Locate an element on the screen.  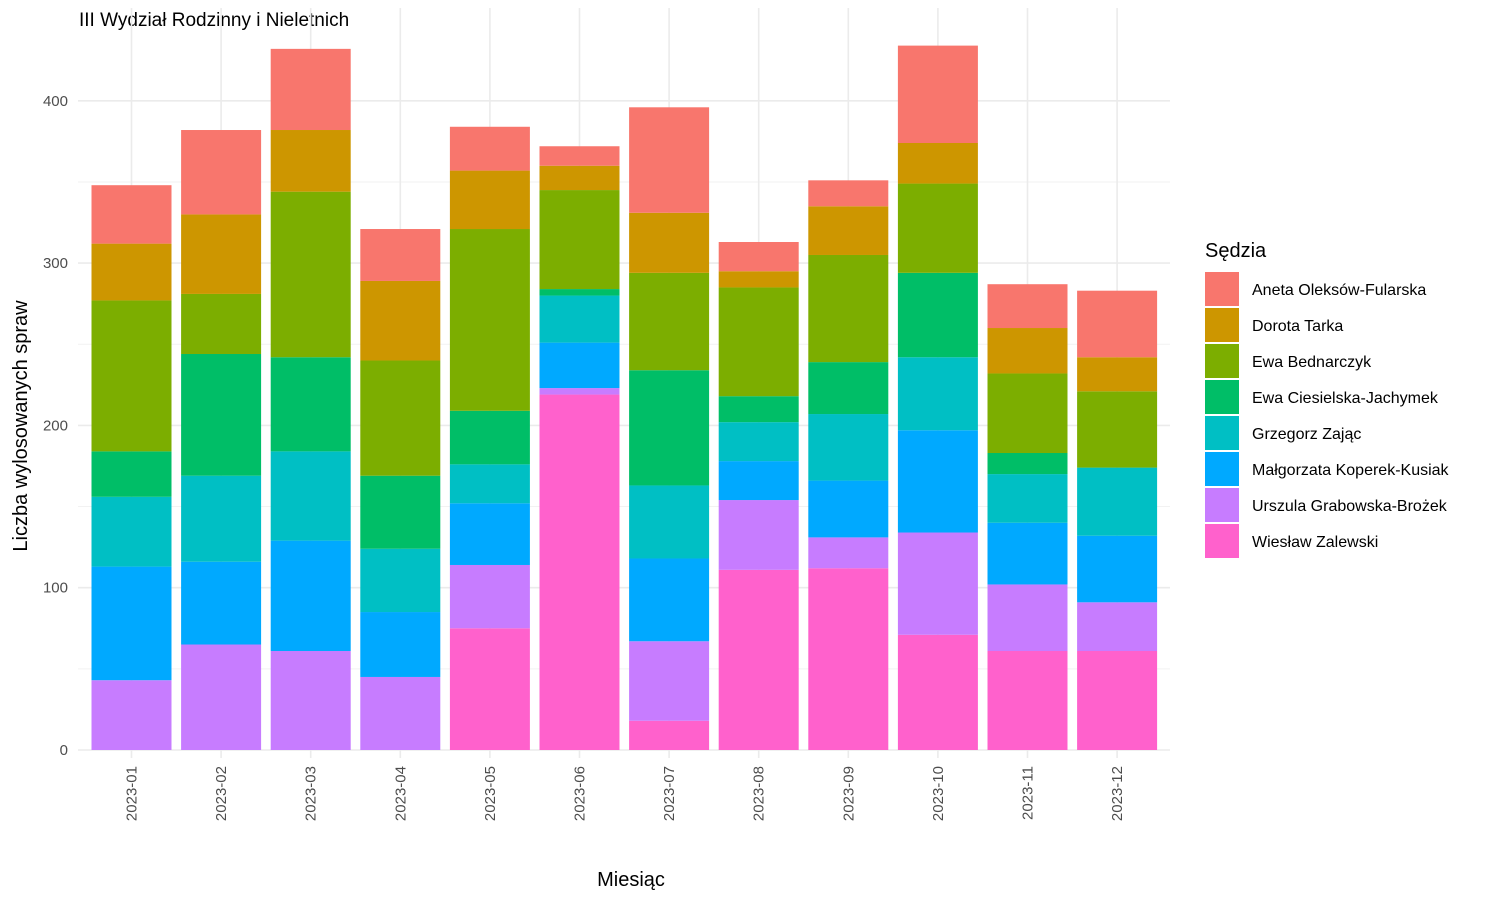
legend-label: Urszula Grabowska-Brożek is located at coordinates (1350, 506).